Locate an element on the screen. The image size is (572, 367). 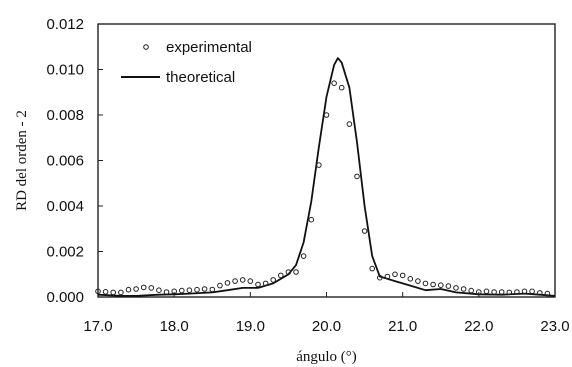
y-tick-label: 0.002 is located at coordinates (65, 252).